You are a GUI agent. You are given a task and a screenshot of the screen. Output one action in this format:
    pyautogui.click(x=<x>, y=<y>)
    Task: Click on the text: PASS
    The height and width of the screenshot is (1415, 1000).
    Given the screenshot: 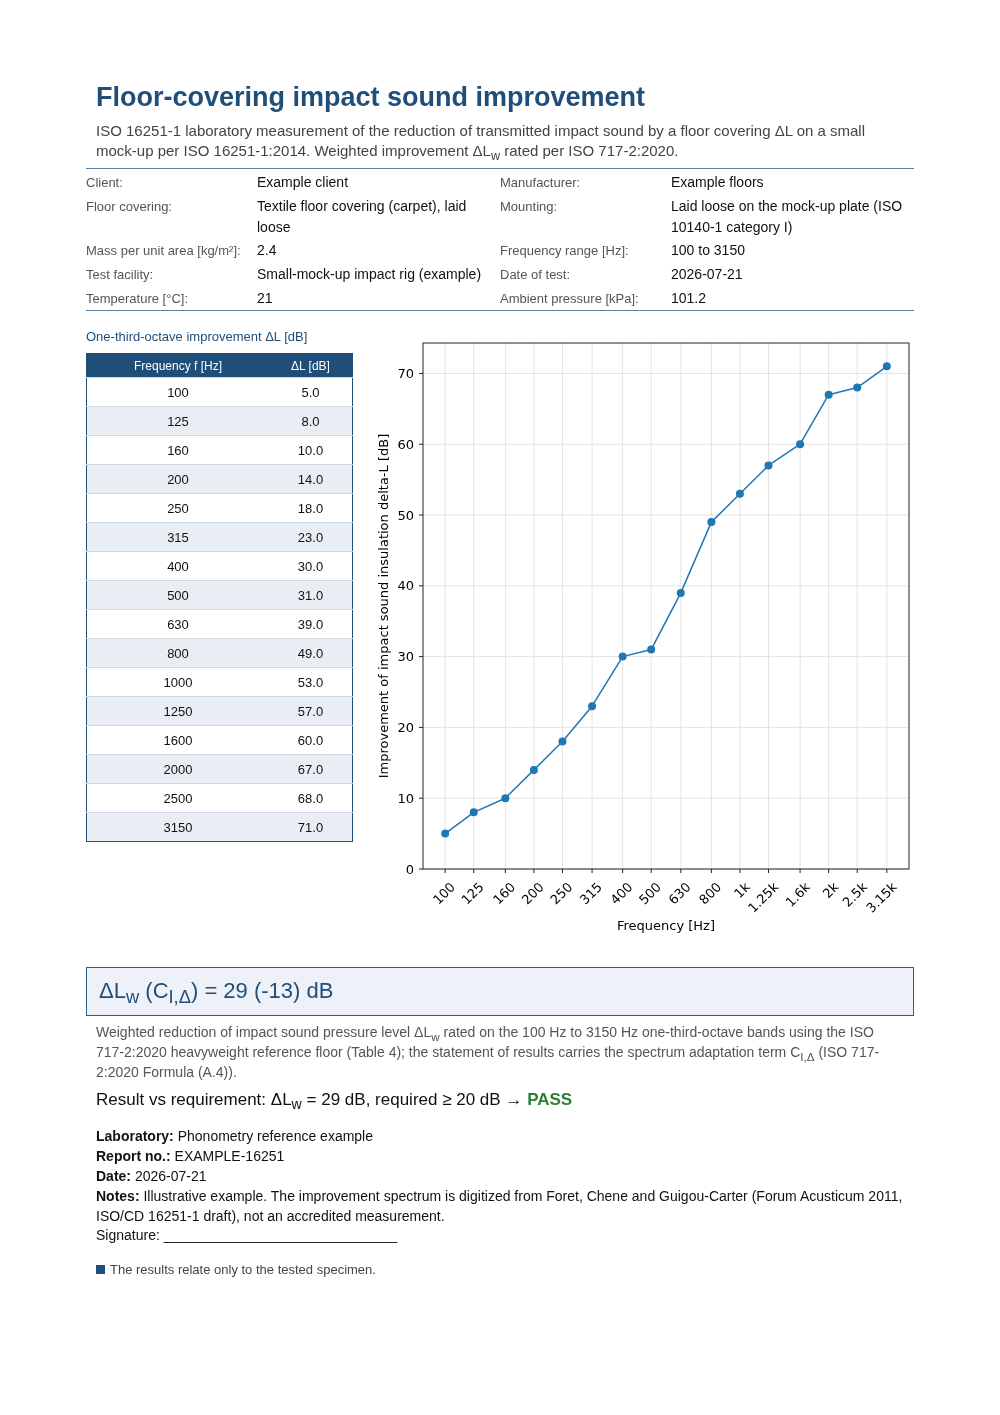 What is the action you would take?
    pyautogui.click(x=550, y=1099)
    